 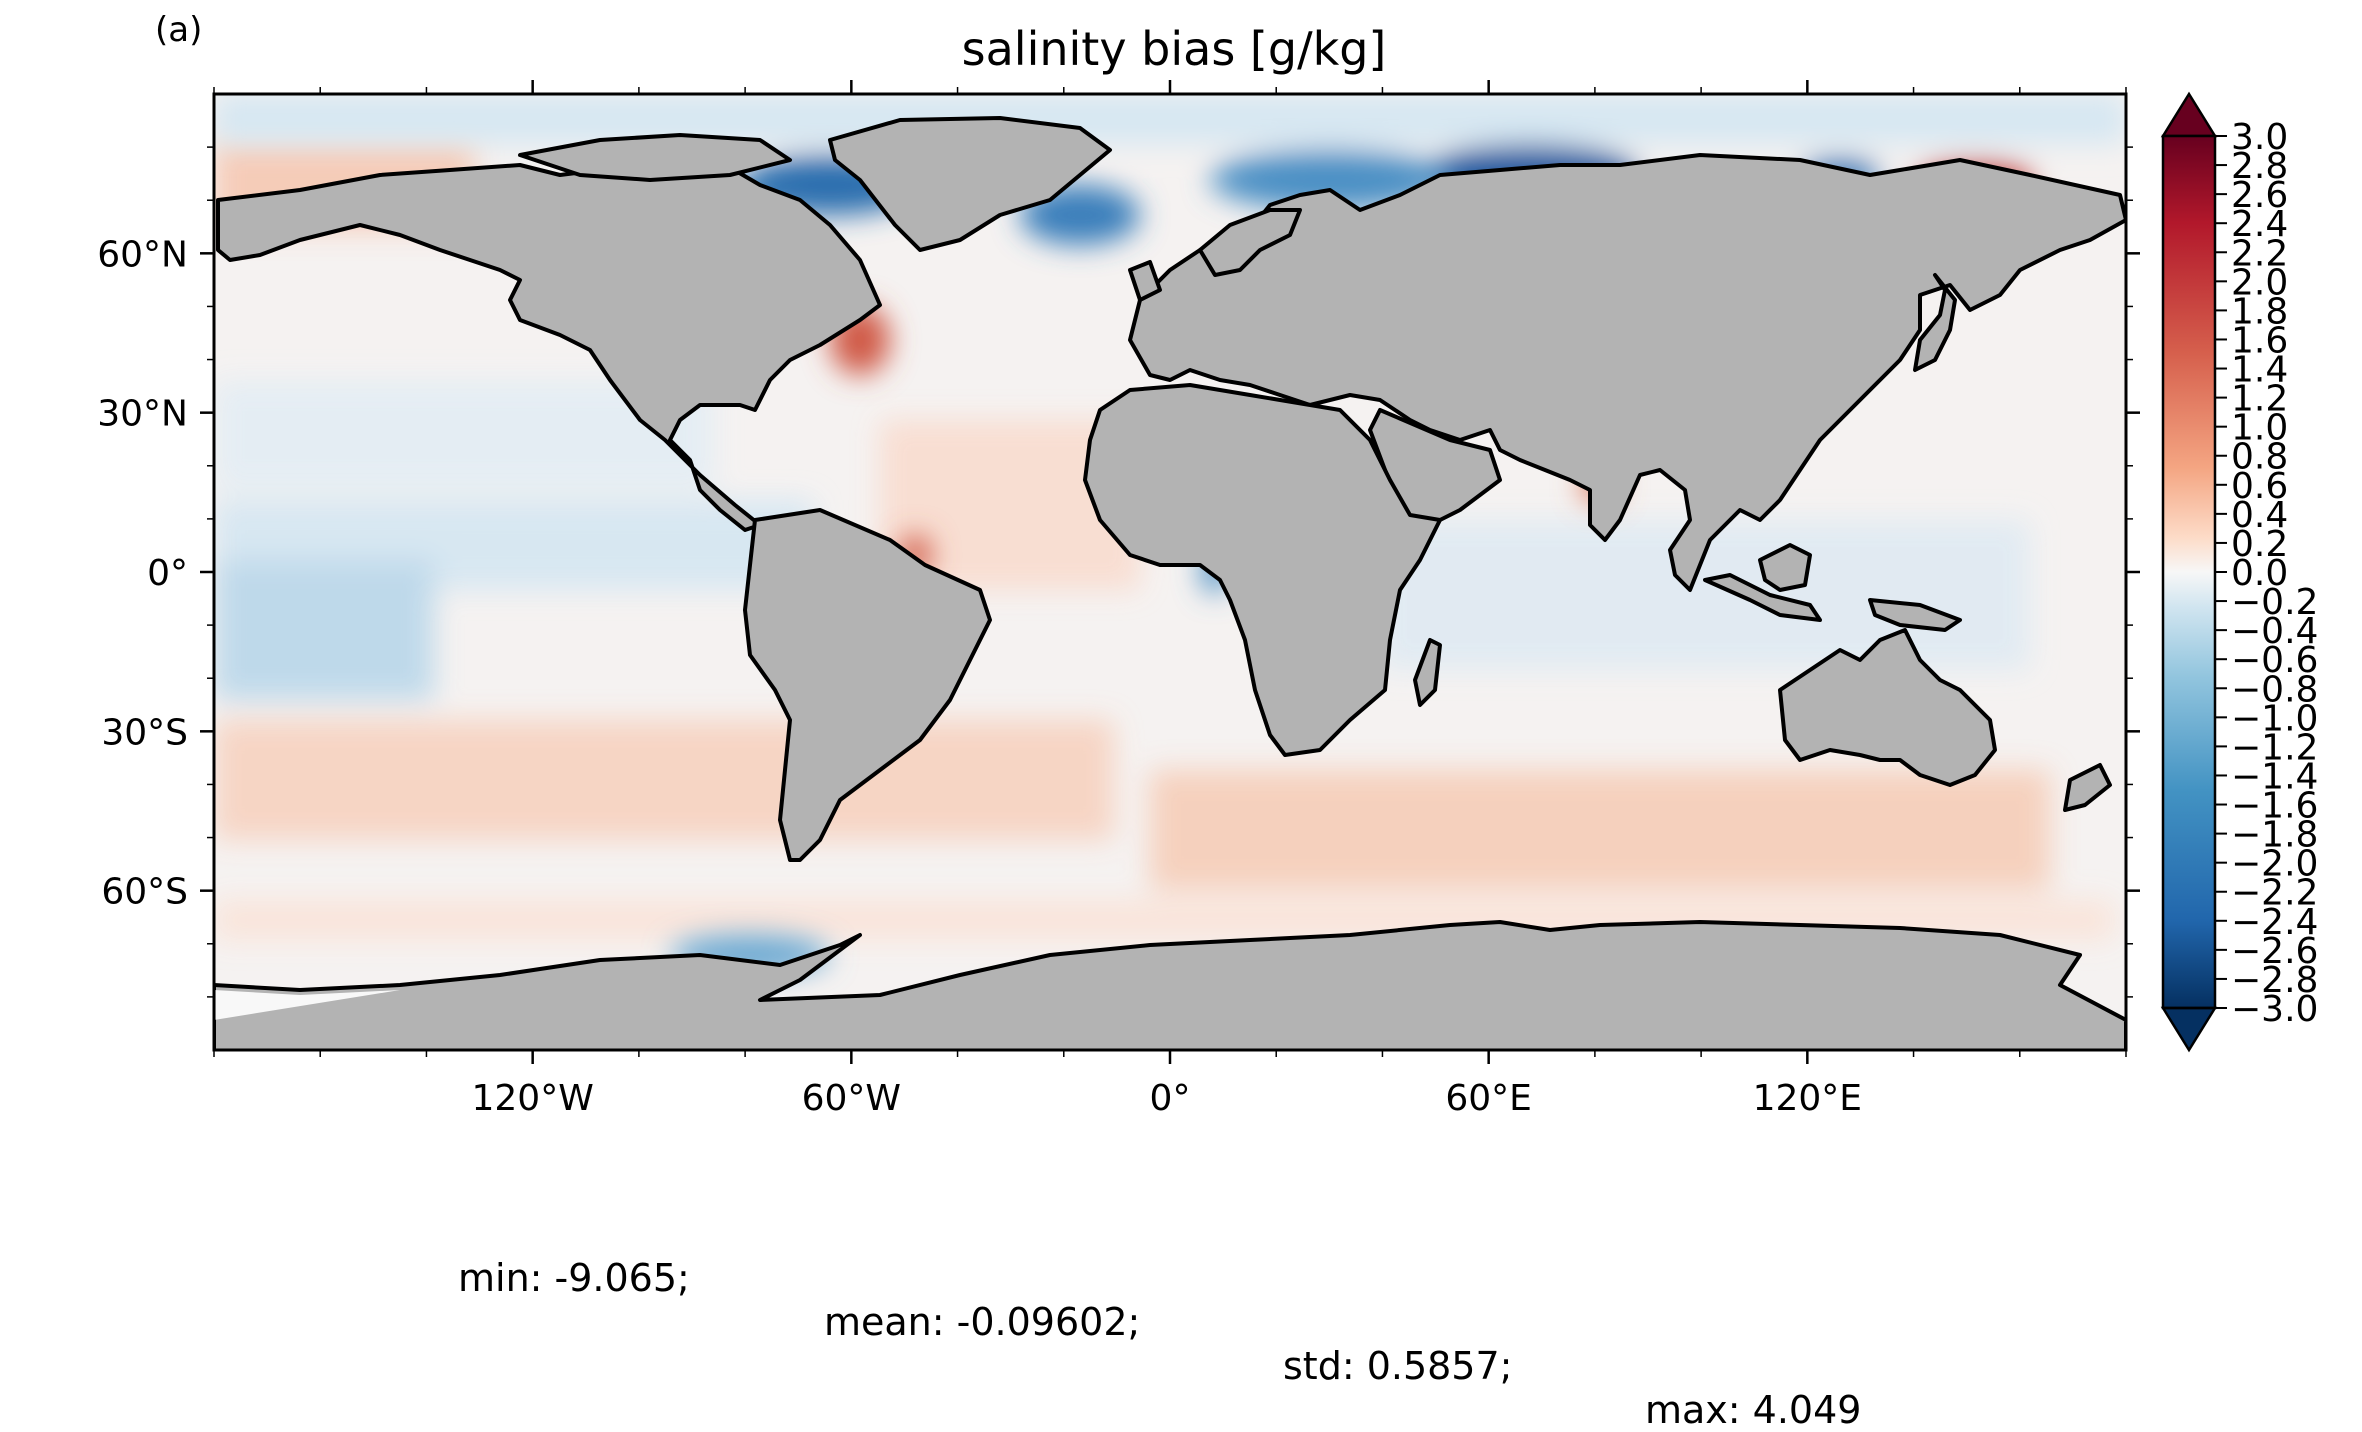 What do you see at coordinates (2274, 864) in the screenshot?
I see `colorbar-tick-label: −2.0` at bounding box center [2274, 864].